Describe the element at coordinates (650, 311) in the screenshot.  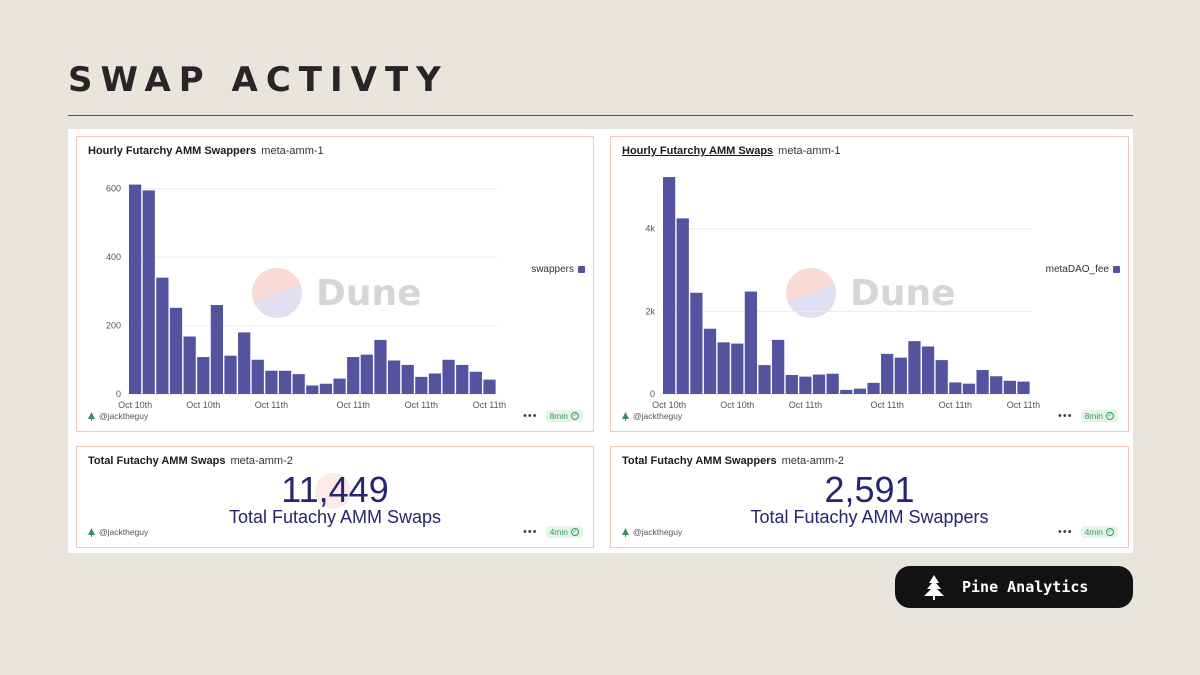
I see `y-tick-label: 2k` at that location.